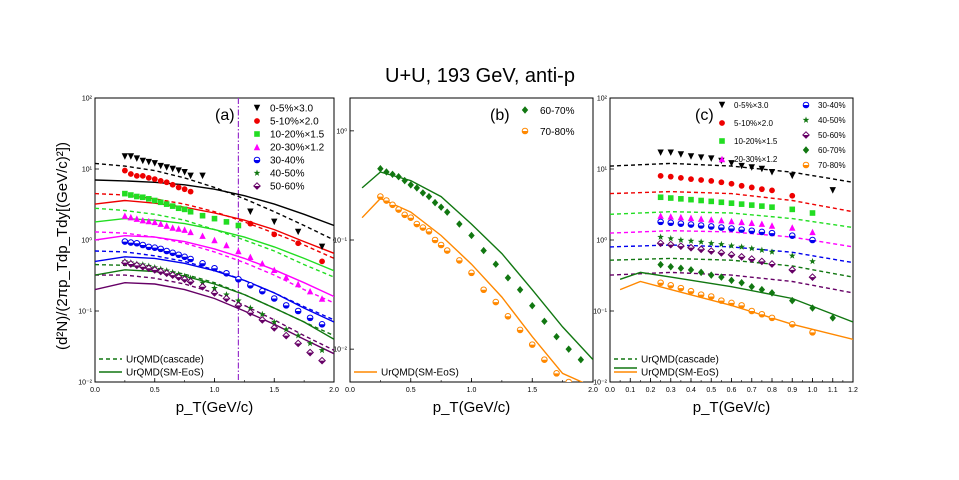 The height and width of the screenshot is (480, 959). I want to click on x-tick-label: 0.5, so click(411, 390).